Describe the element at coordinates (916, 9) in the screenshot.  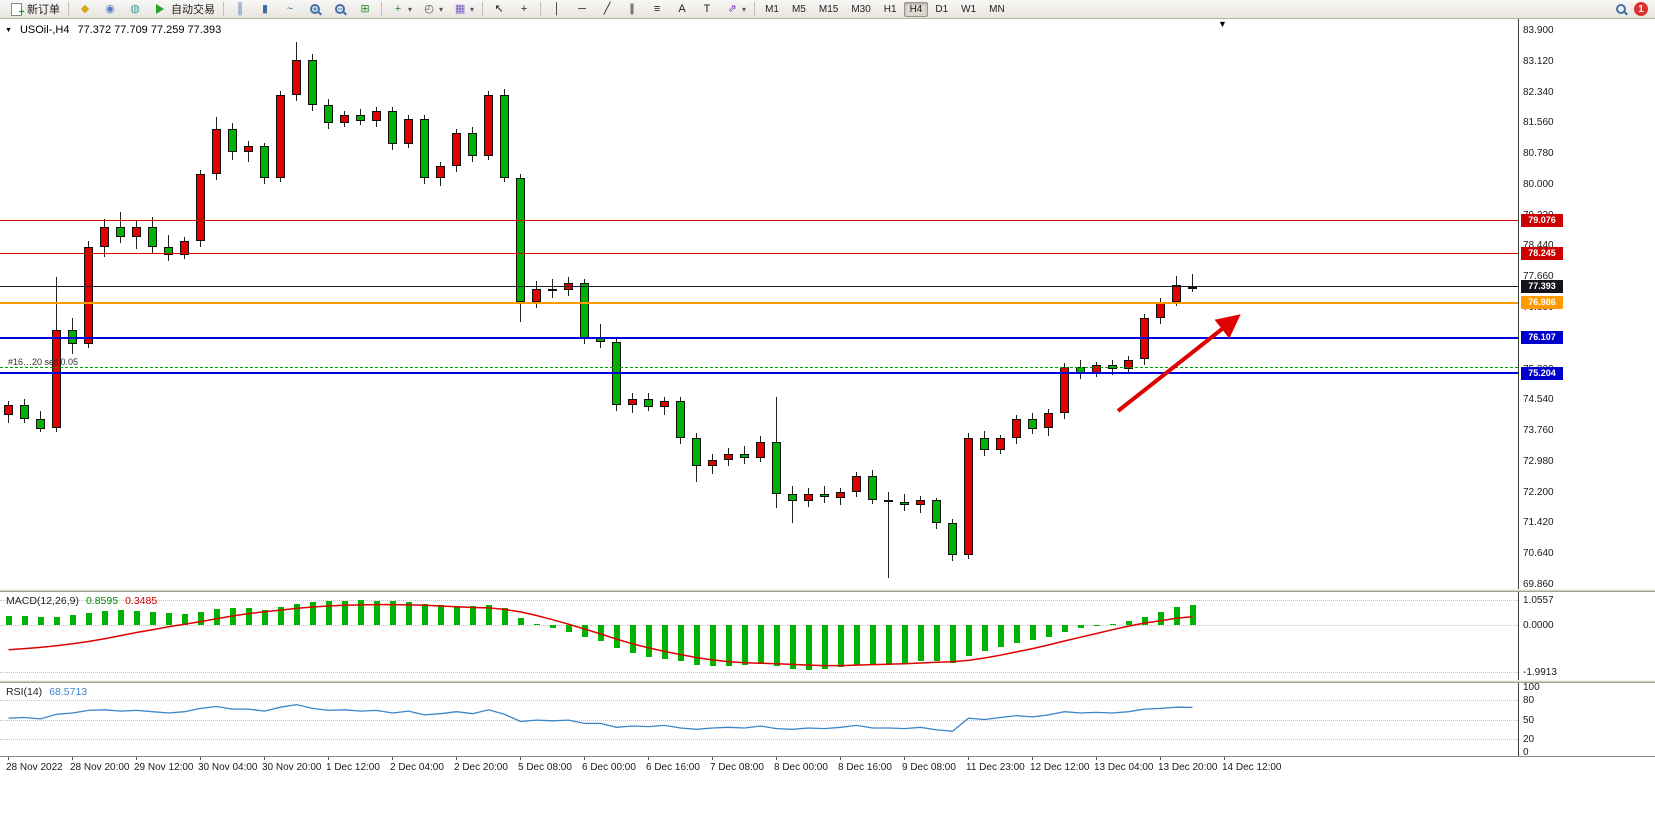
I see `timeframe-h4-button: H4` at that location.